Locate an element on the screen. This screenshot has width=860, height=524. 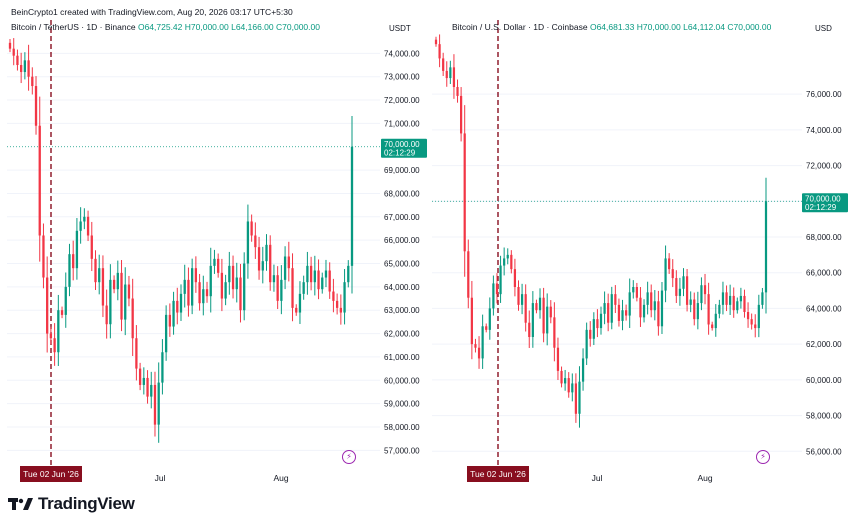
y-tick-label: 56,000.00 is located at coordinates (824, 451).